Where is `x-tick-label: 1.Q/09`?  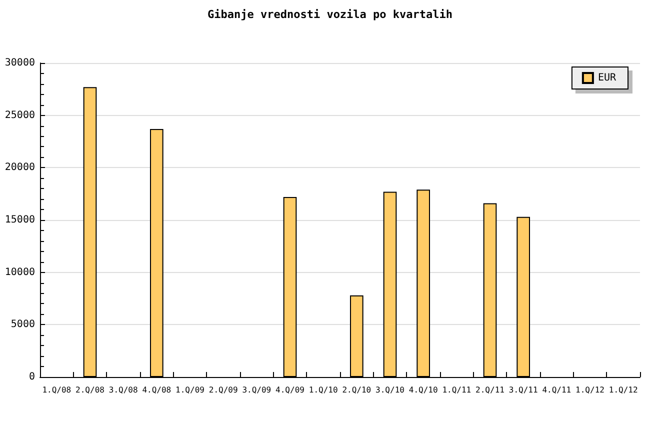 x-tick-label: 1.Q/09 is located at coordinates (190, 390).